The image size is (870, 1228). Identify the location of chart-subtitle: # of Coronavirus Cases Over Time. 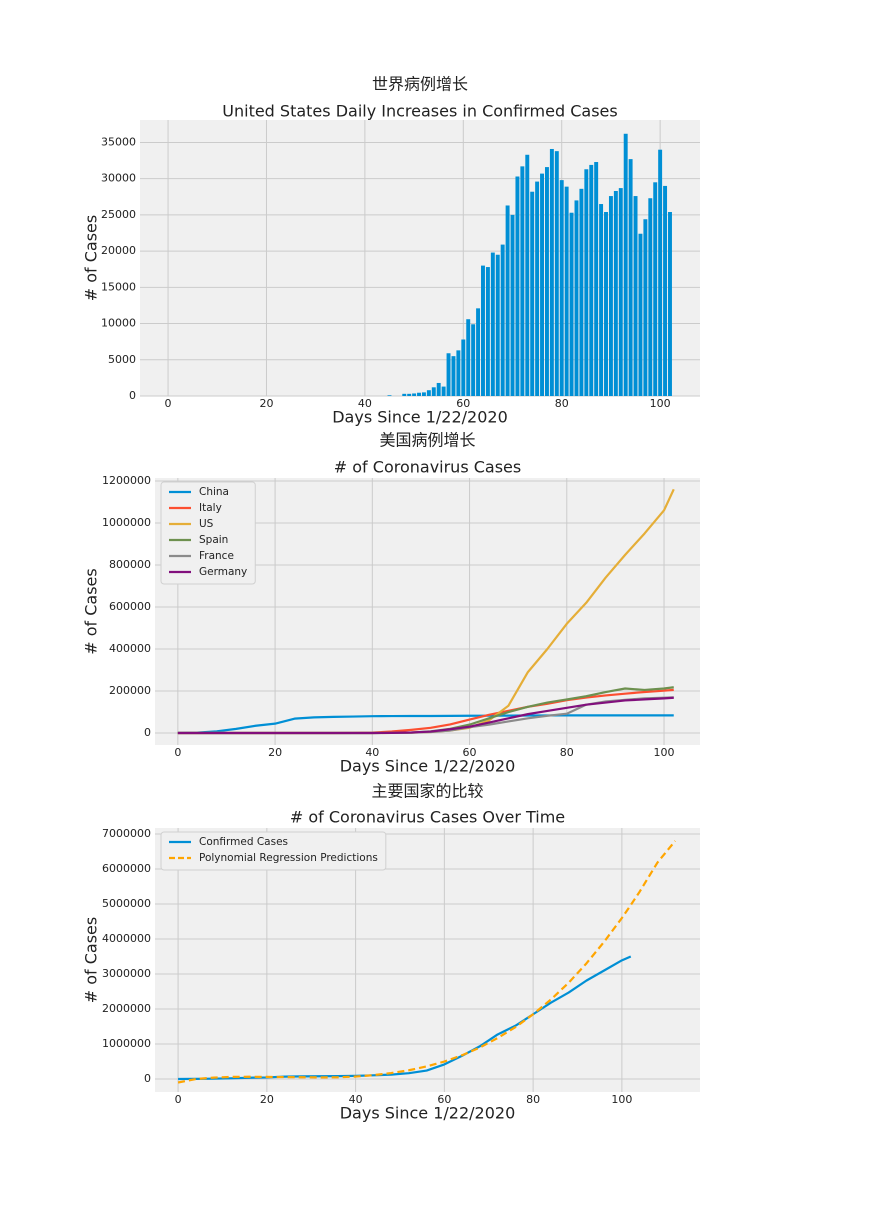
(427, 817).